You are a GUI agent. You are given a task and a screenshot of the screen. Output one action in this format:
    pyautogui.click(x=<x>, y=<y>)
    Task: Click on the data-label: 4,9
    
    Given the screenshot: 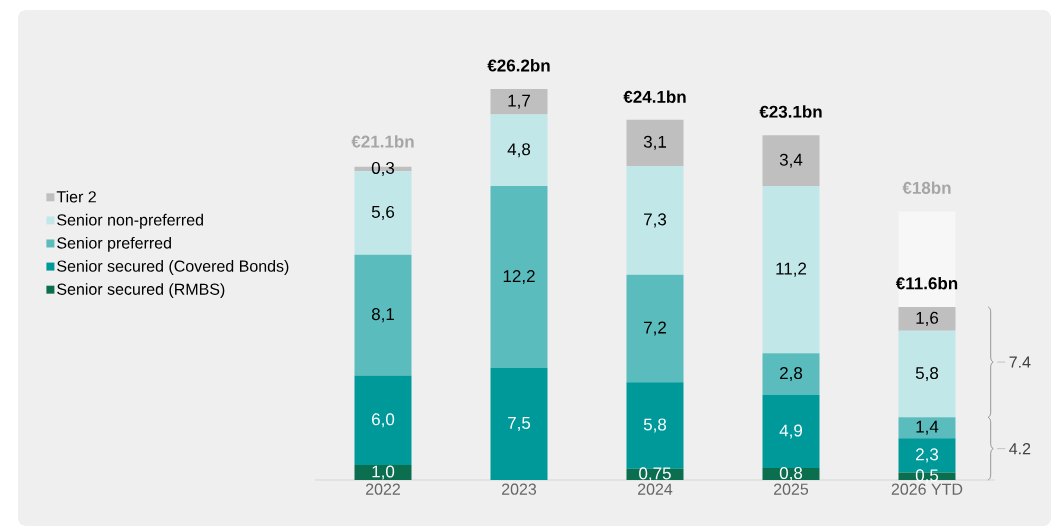 What is the action you would take?
    pyautogui.click(x=791, y=431)
    